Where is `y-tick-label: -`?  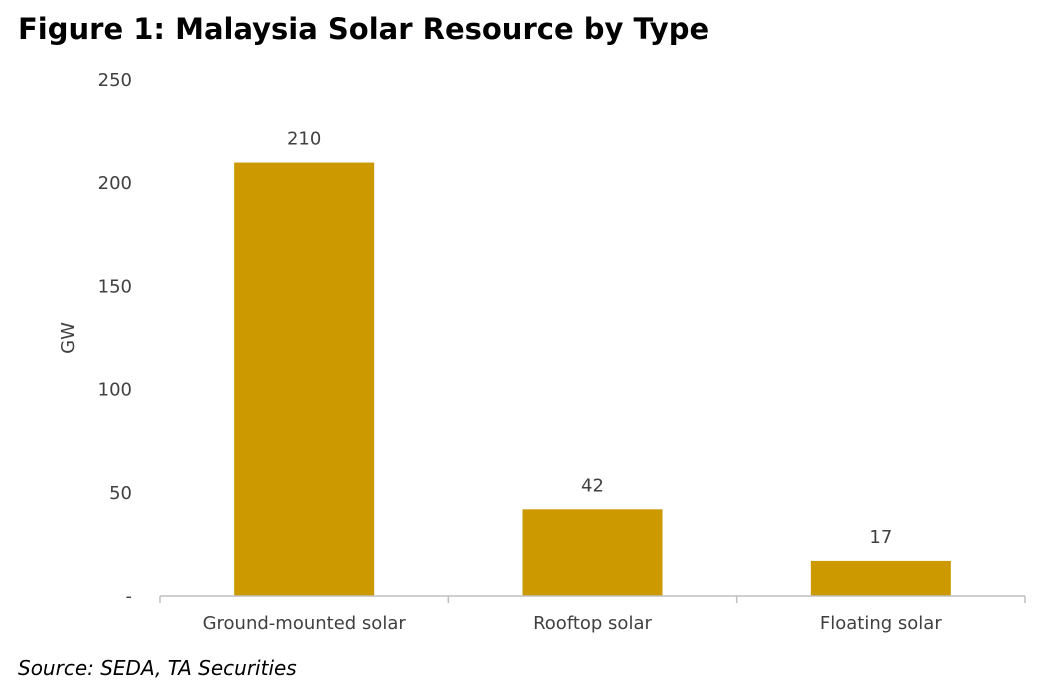 y-tick-label: - is located at coordinates (129, 596).